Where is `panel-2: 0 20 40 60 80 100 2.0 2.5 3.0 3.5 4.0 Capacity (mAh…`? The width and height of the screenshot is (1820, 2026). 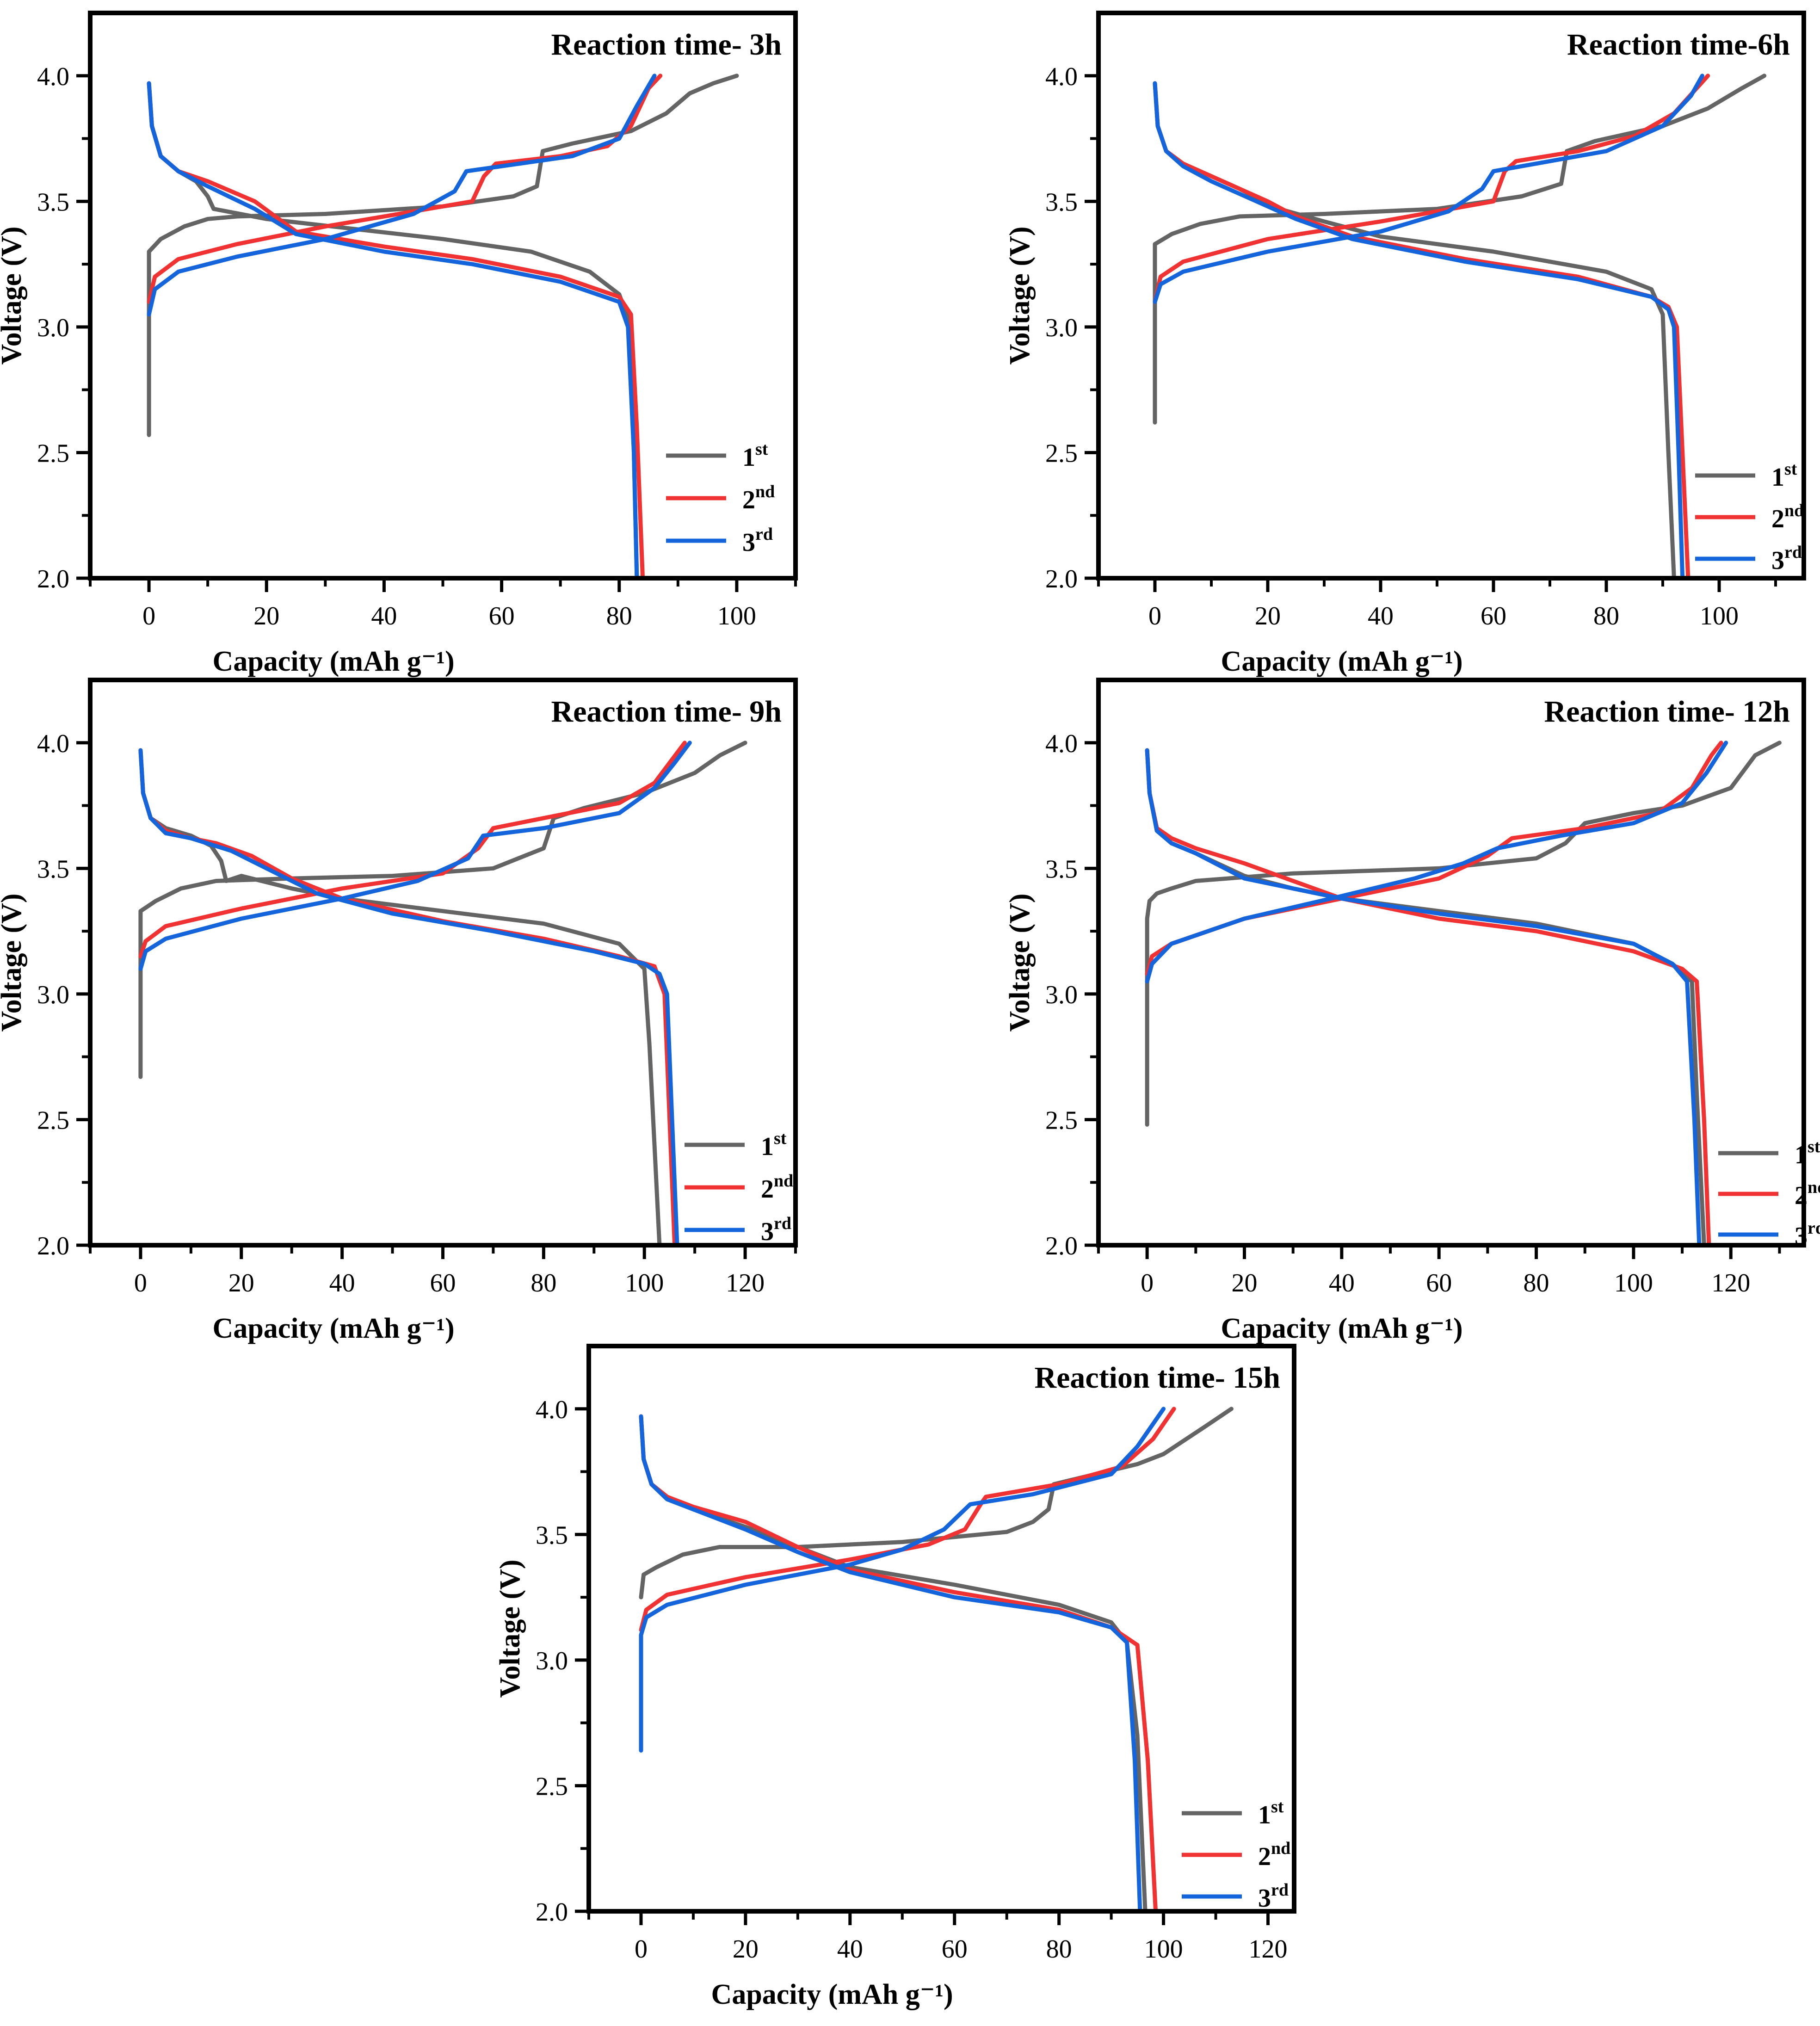 panel-2: 0 20 40 60 80 100 2.0 2.5 3.0 3.5 4.0 Capacity (mAh… is located at coordinates (1405, 344).